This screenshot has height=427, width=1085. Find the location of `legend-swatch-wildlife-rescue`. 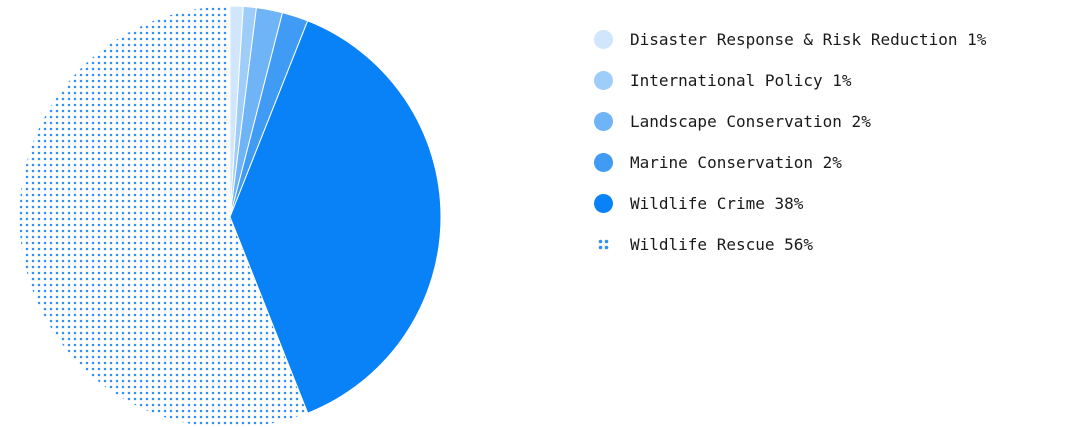

legend-swatch-wildlife-rescue is located at coordinates (603, 244).